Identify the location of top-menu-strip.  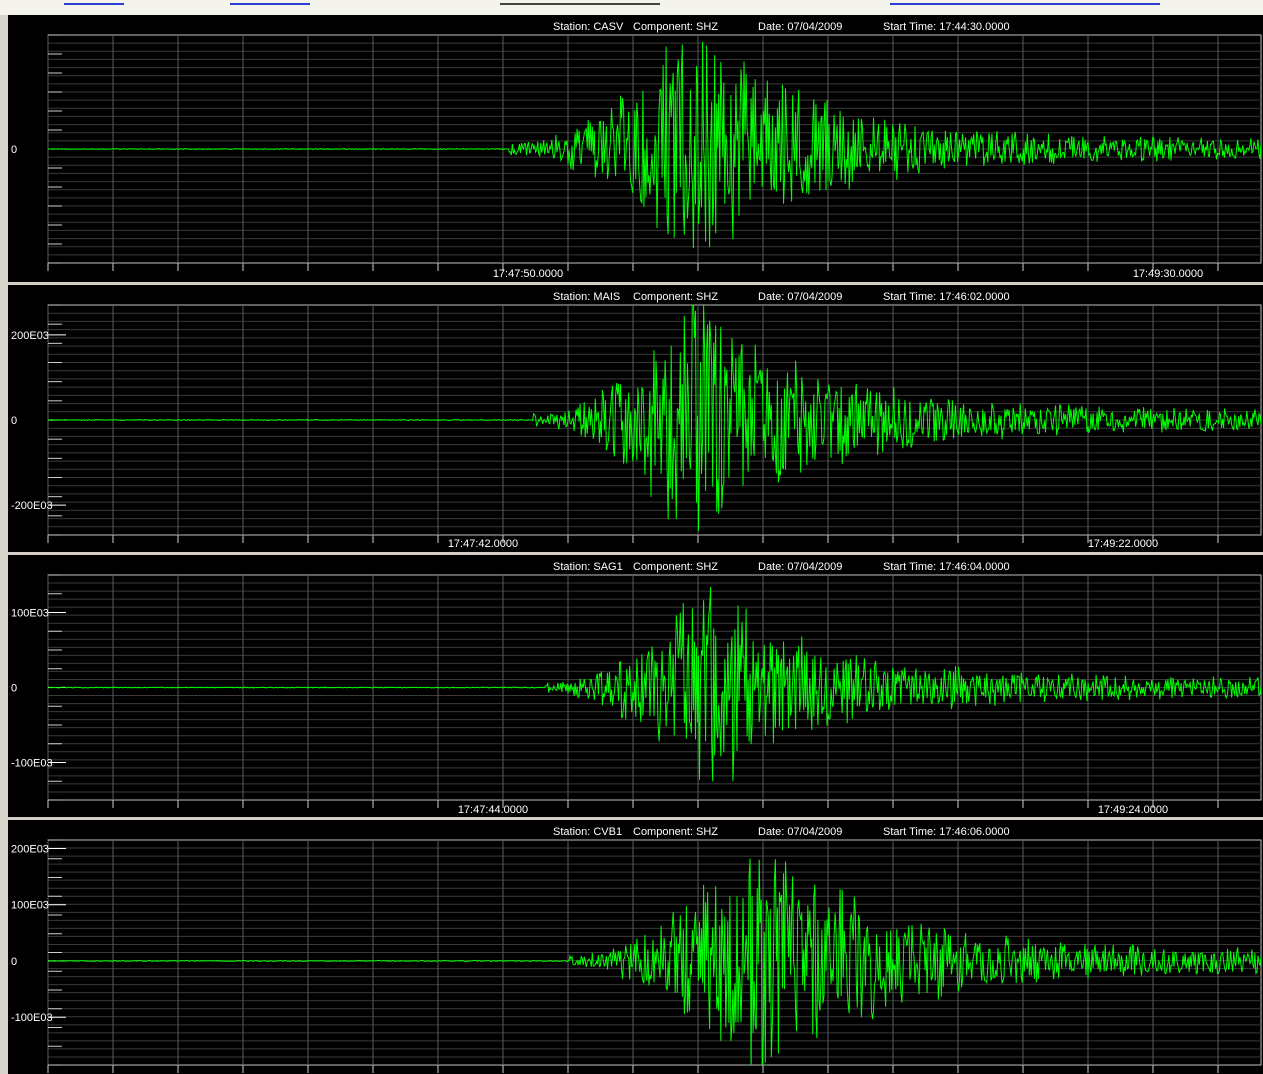
(631, 8).